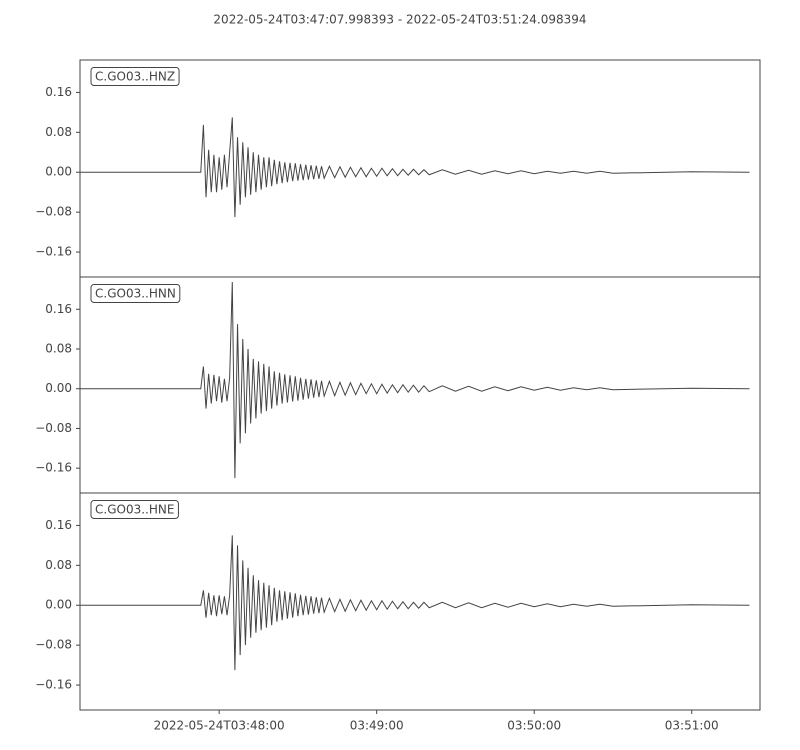 The height and width of the screenshot is (750, 800). What do you see at coordinates (415, 167) in the screenshot?
I see `trace` at bounding box center [415, 167].